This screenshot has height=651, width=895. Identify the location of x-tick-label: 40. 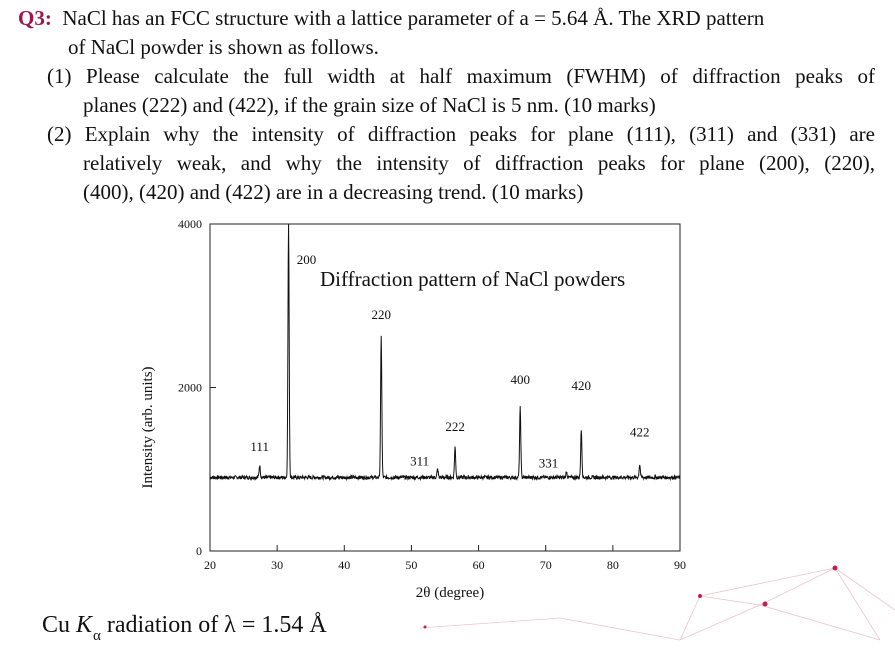
(344, 565).